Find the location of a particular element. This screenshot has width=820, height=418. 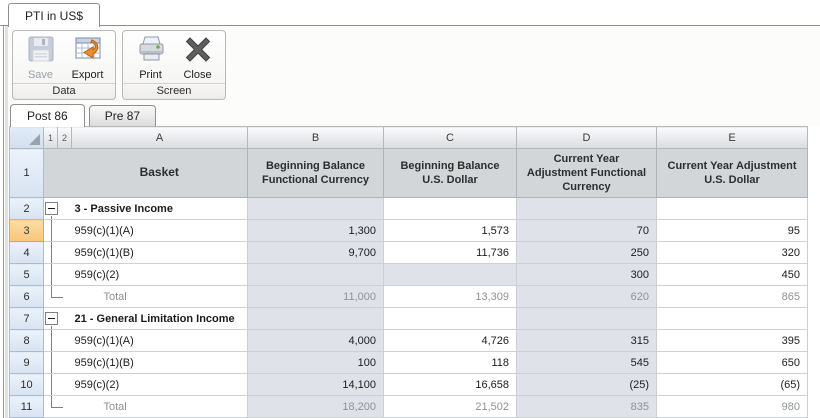

cell-d: 620 is located at coordinates (586, 296).